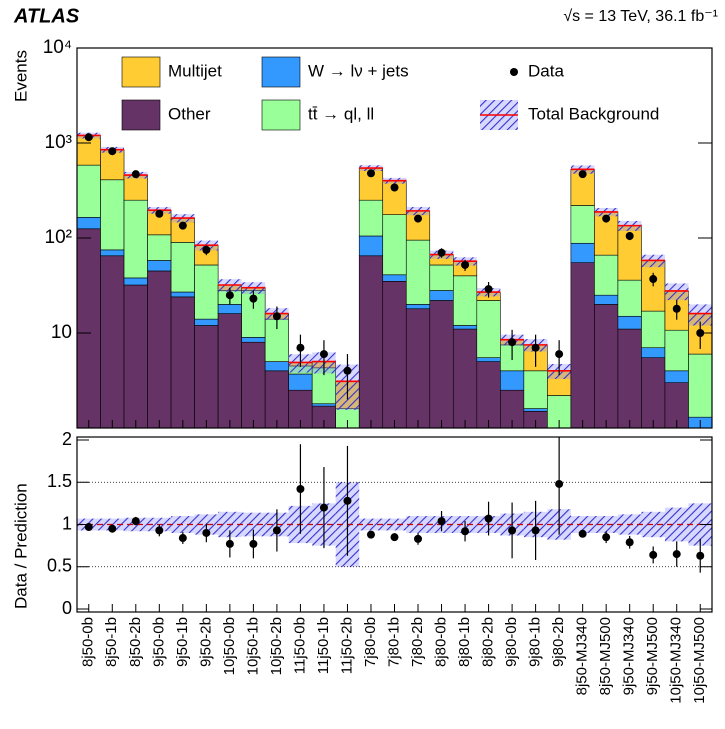 The image size is (725, 729). I want to click on x-tick-label: 9j80-2b, so click(558, 642).